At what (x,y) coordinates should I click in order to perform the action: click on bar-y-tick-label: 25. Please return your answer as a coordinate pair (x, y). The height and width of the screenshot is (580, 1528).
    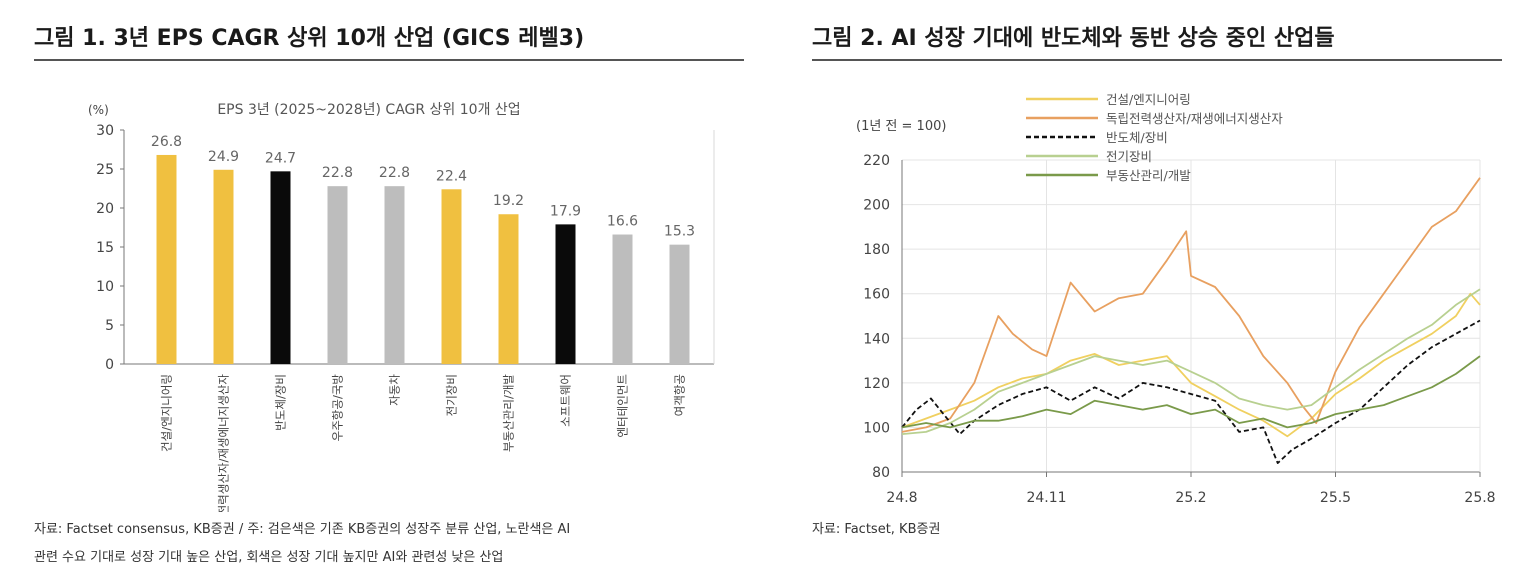
    Looking at the image, I should click on (105, 170).